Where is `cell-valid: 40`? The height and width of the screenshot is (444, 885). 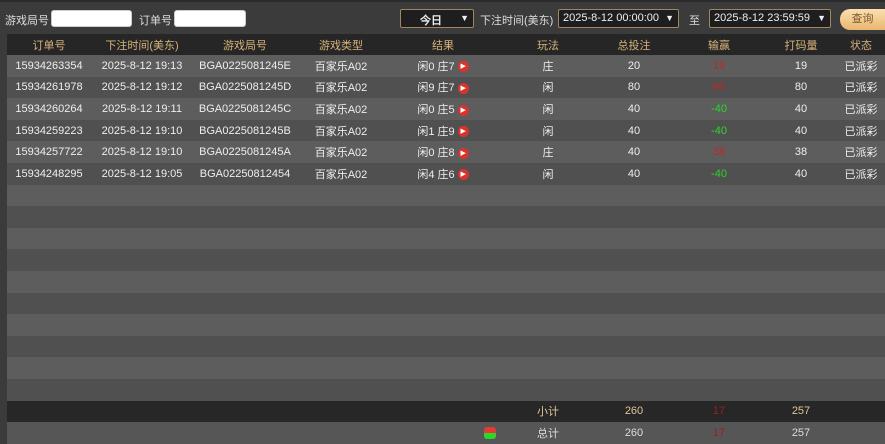 cell-valid: 40 is located at coordinates (801, 173).